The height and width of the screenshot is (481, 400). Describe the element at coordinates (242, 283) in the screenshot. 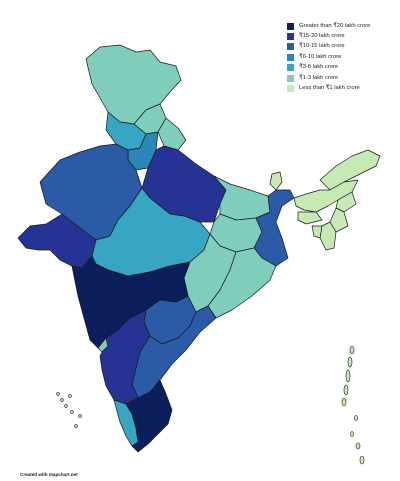

I see `state-odisha` at that location.